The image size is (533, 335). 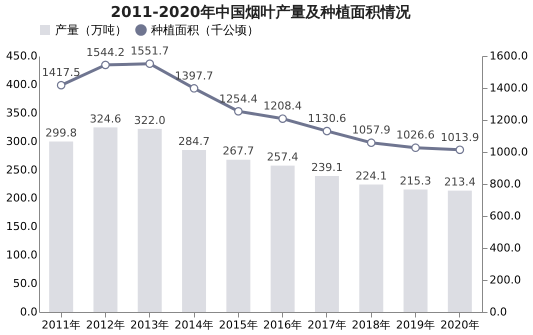 I want to click on x-tick-label: 2011年, so click(x=61, y=325).